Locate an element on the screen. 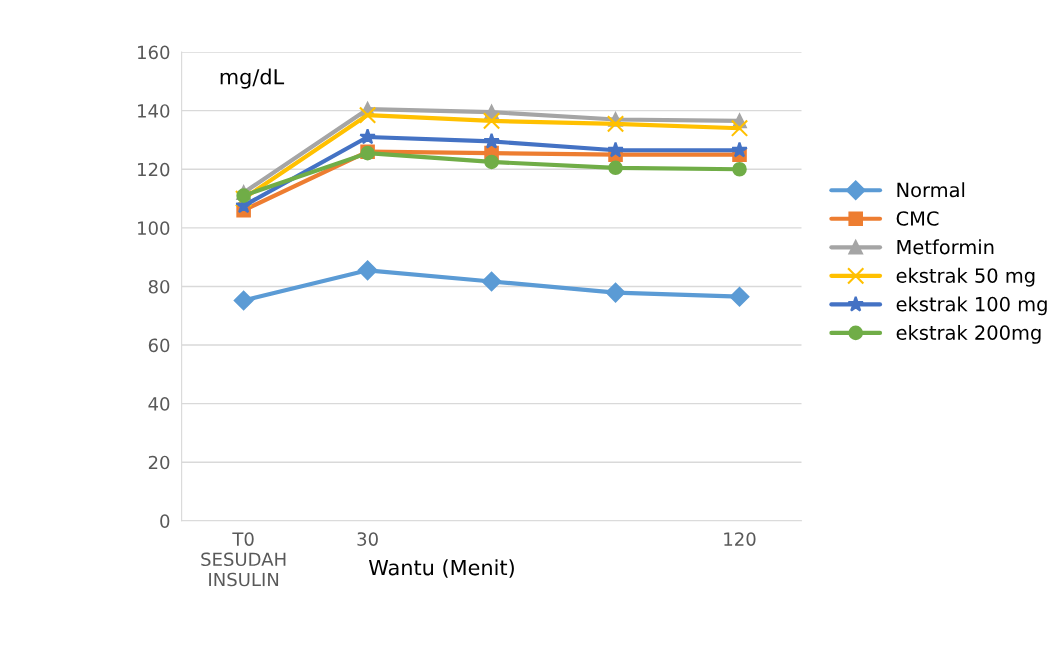 Image resolution: width=1056 pixels, height=651 pixels. y-tick-label: 160 is located at coordinates (154, 52).